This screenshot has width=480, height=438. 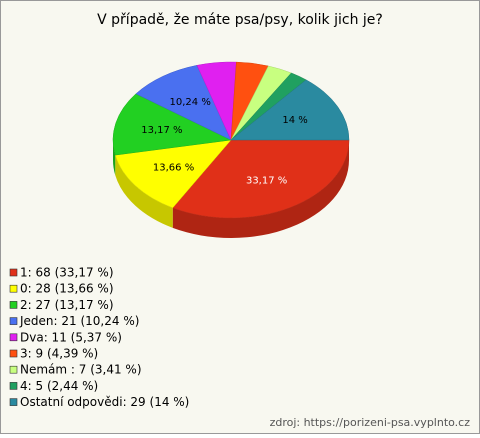 What do you see at coordinates (59, 386) in the screenshot?
I see `legend-label: 4: 5 (2,44 %)` at bounding box center [59, 386].